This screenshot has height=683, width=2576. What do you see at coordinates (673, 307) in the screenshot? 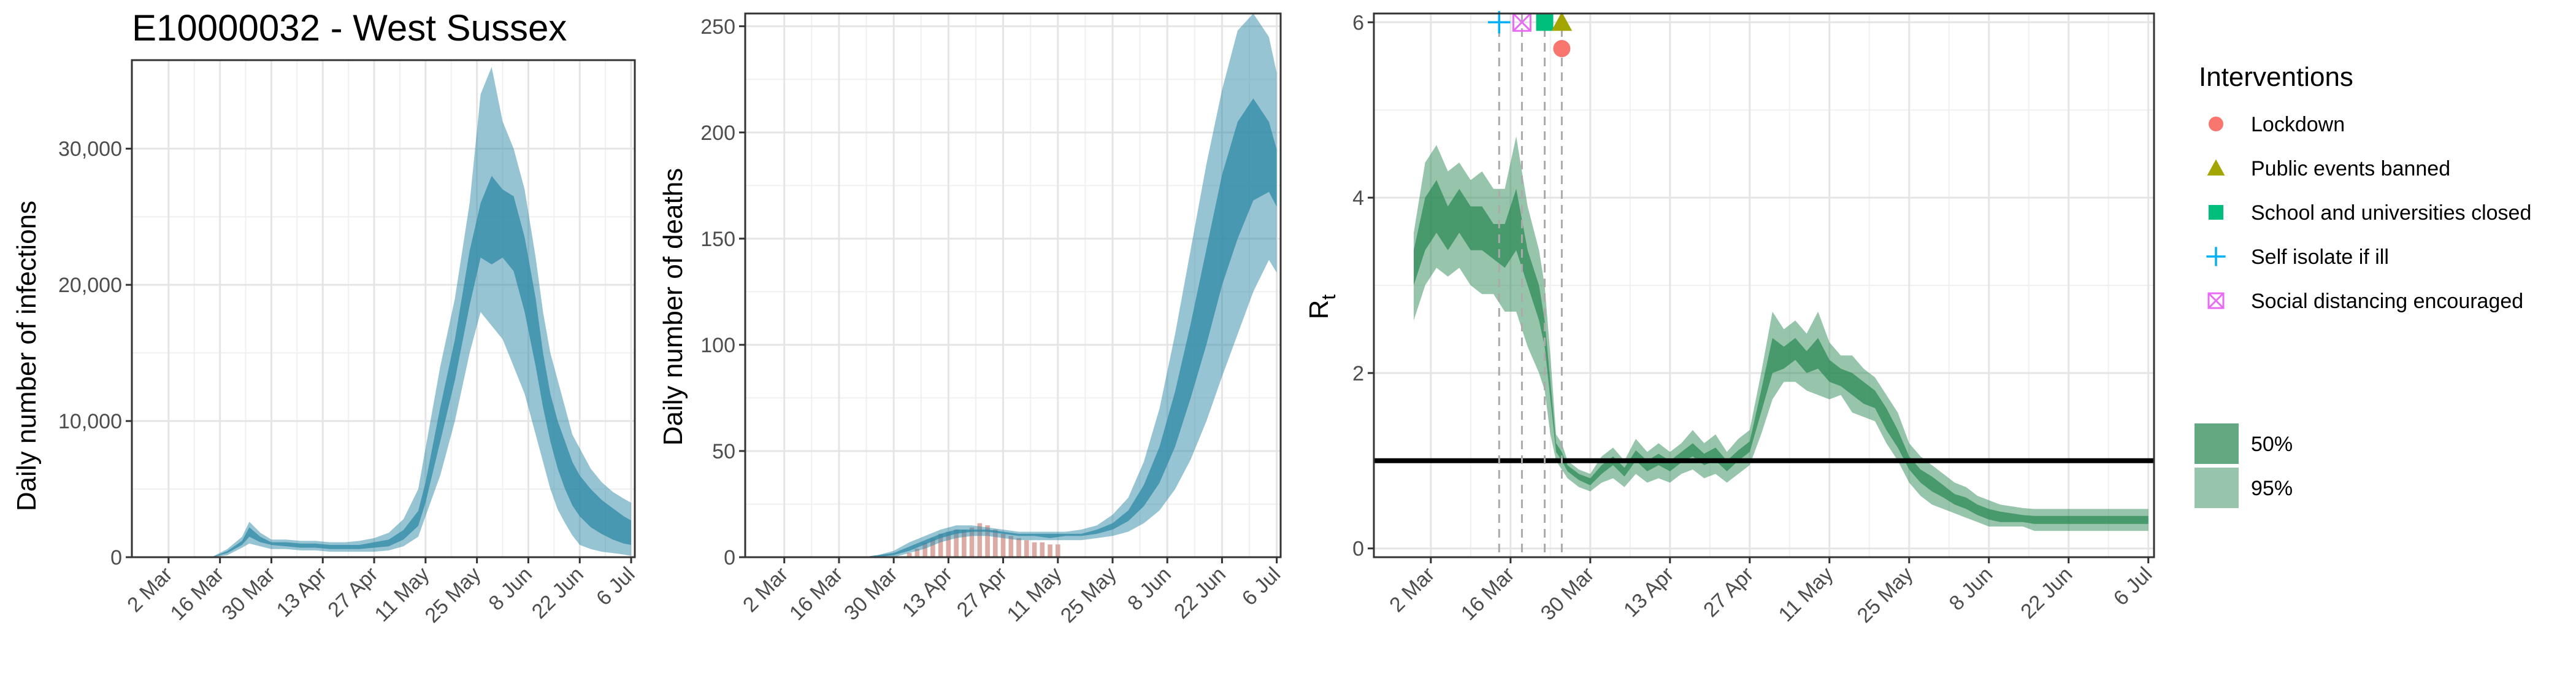
I see `deaths-y-axis-label: Daily number of deaths` at bounding box center [673, 307].